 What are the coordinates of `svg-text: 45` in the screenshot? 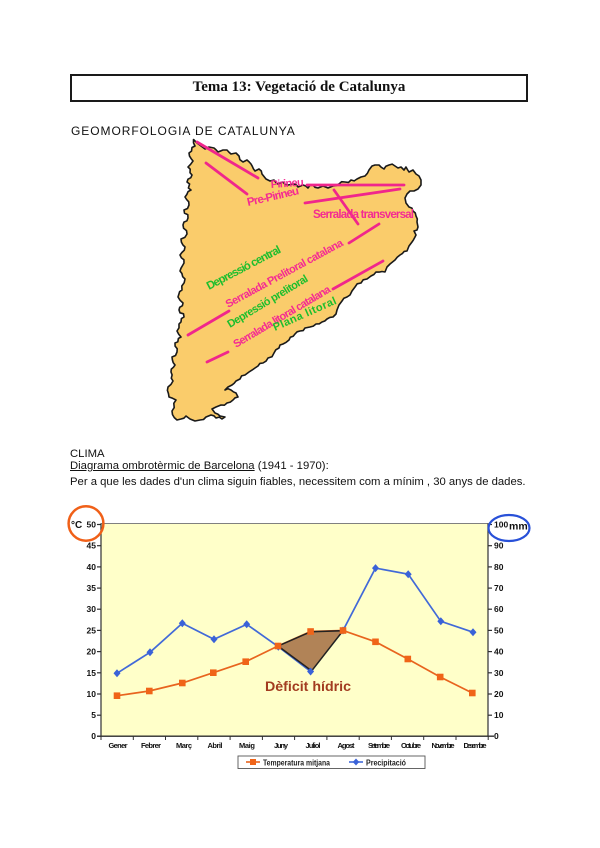 It's located at (92, 546).